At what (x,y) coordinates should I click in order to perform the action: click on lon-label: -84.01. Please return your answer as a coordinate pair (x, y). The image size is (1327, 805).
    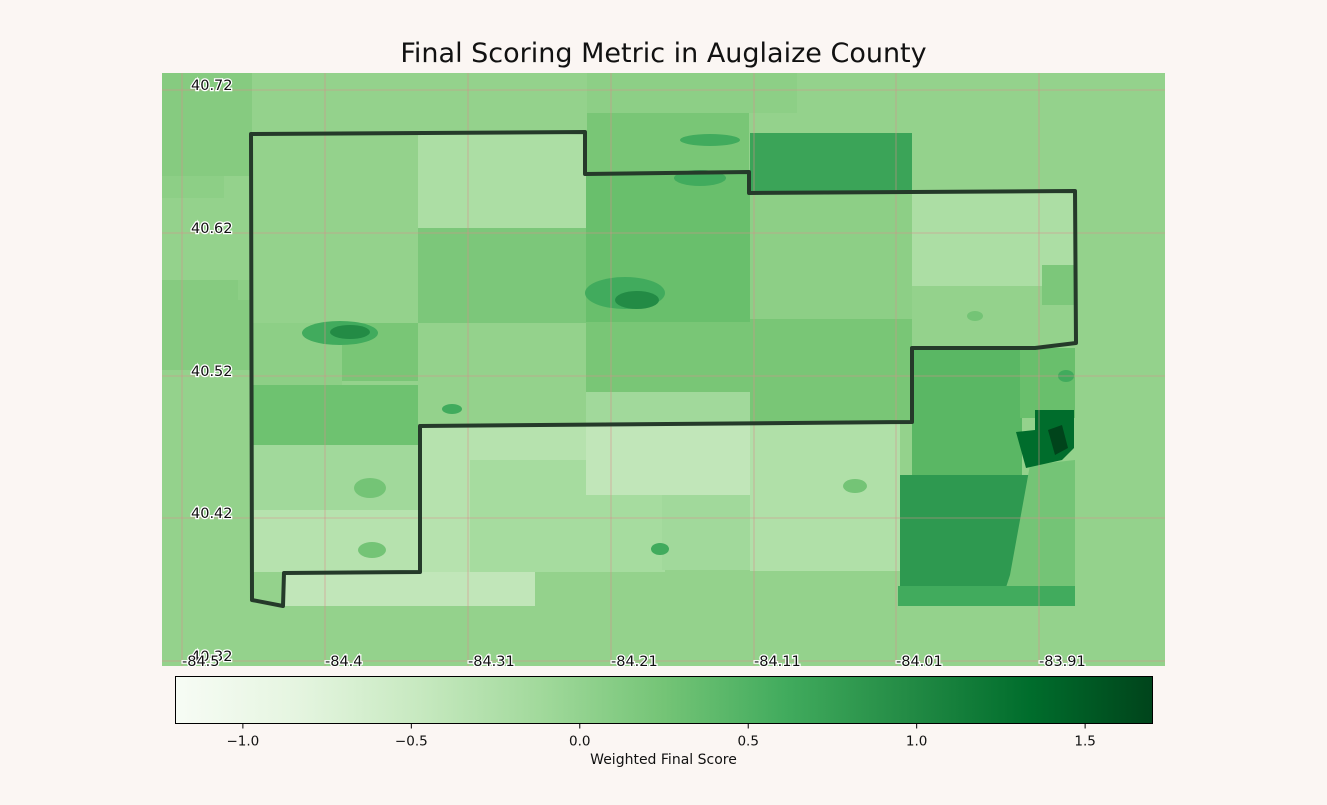
    Looking at the image, I should click on (919, 662).